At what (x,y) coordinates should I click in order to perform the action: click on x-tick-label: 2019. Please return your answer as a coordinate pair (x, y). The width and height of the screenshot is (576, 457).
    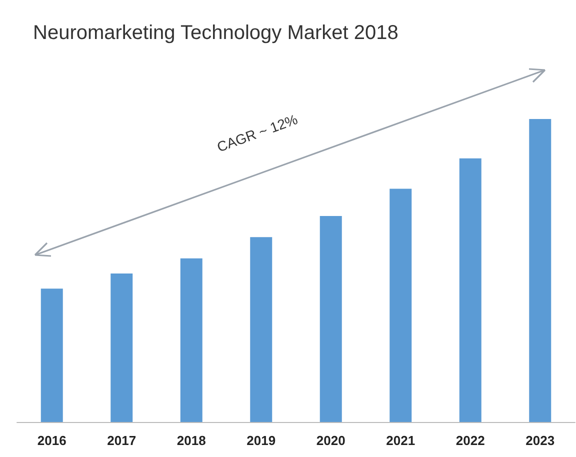
    Looking at the image, I should click on (261, 440).